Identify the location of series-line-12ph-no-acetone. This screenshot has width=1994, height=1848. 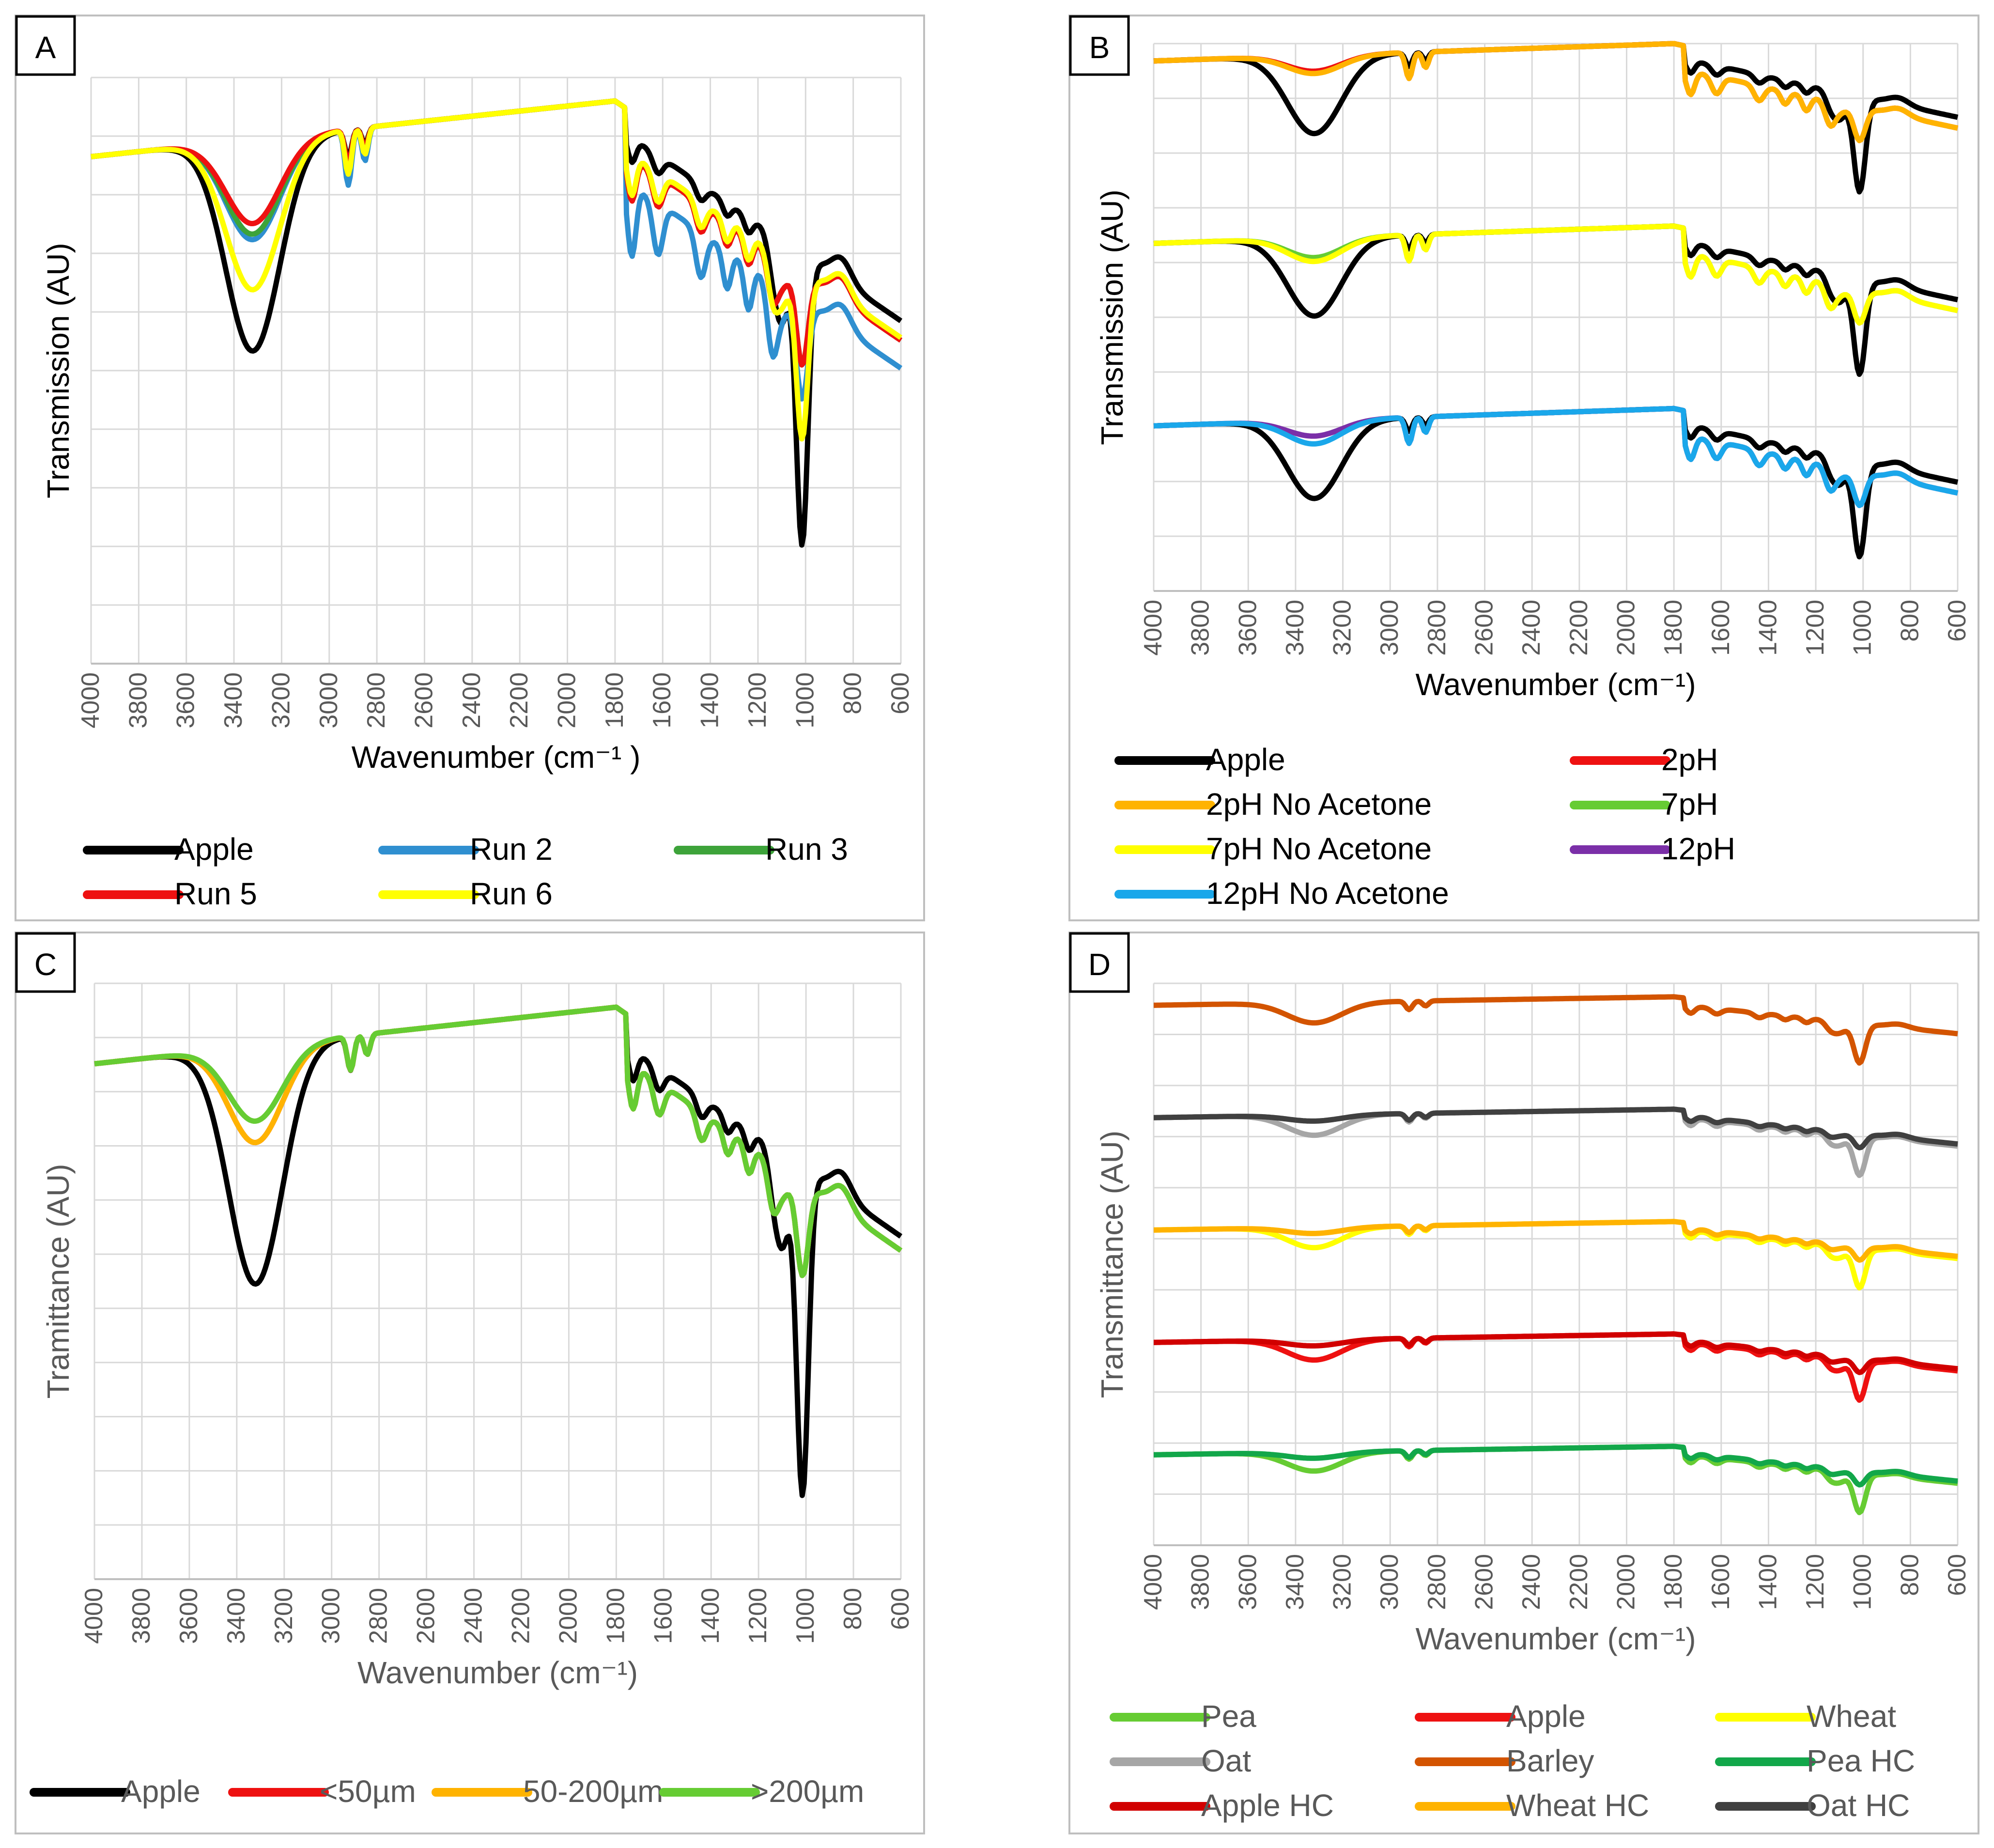
(1556, 457).